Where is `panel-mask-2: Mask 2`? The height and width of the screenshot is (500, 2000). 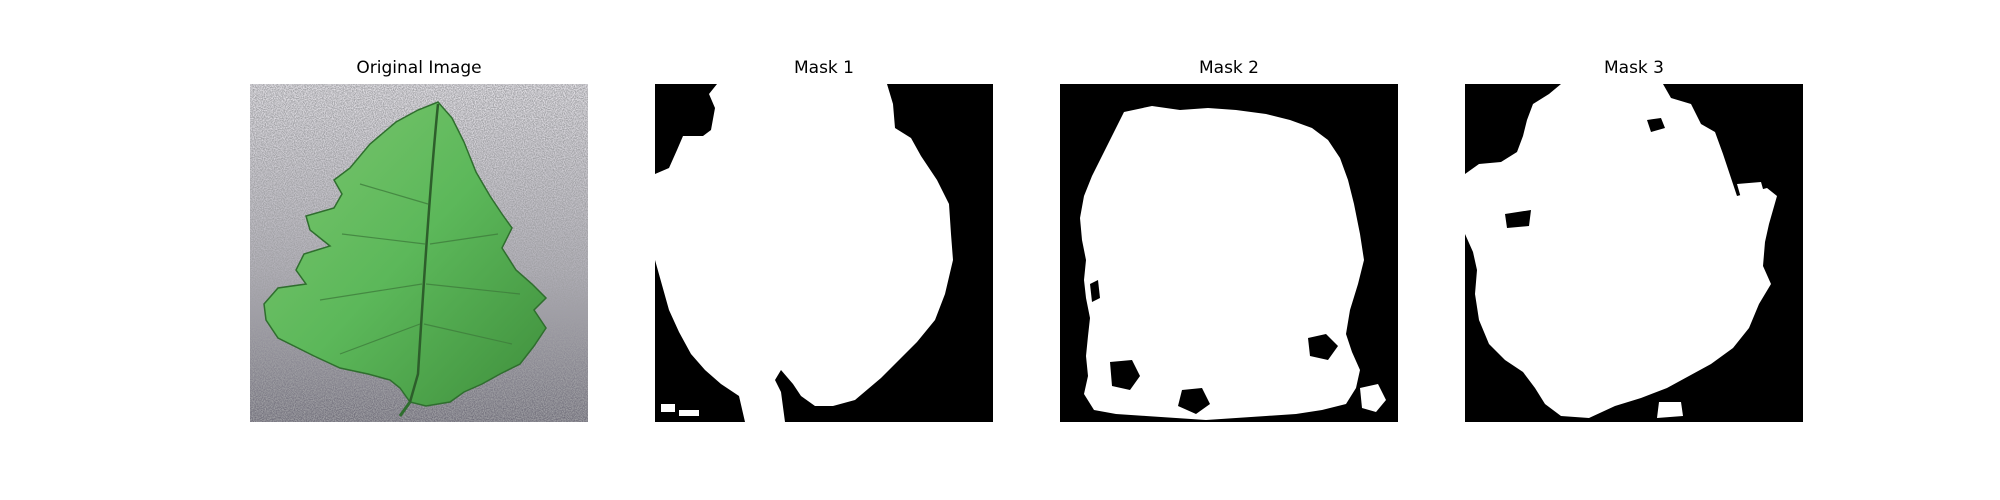 panel-mask-2: Mask 2 is located at coordinates (1229, 242).